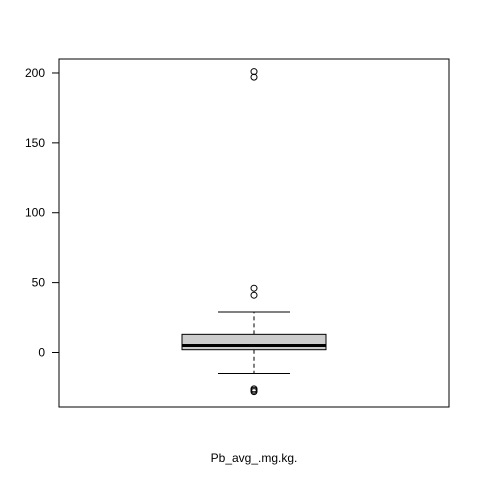 Image resolution: width=480 pixels, height=480 pixels. Describe the element at coordinates (35, 143) in the screenshot. I see `y-tick-label: 150` at that location.